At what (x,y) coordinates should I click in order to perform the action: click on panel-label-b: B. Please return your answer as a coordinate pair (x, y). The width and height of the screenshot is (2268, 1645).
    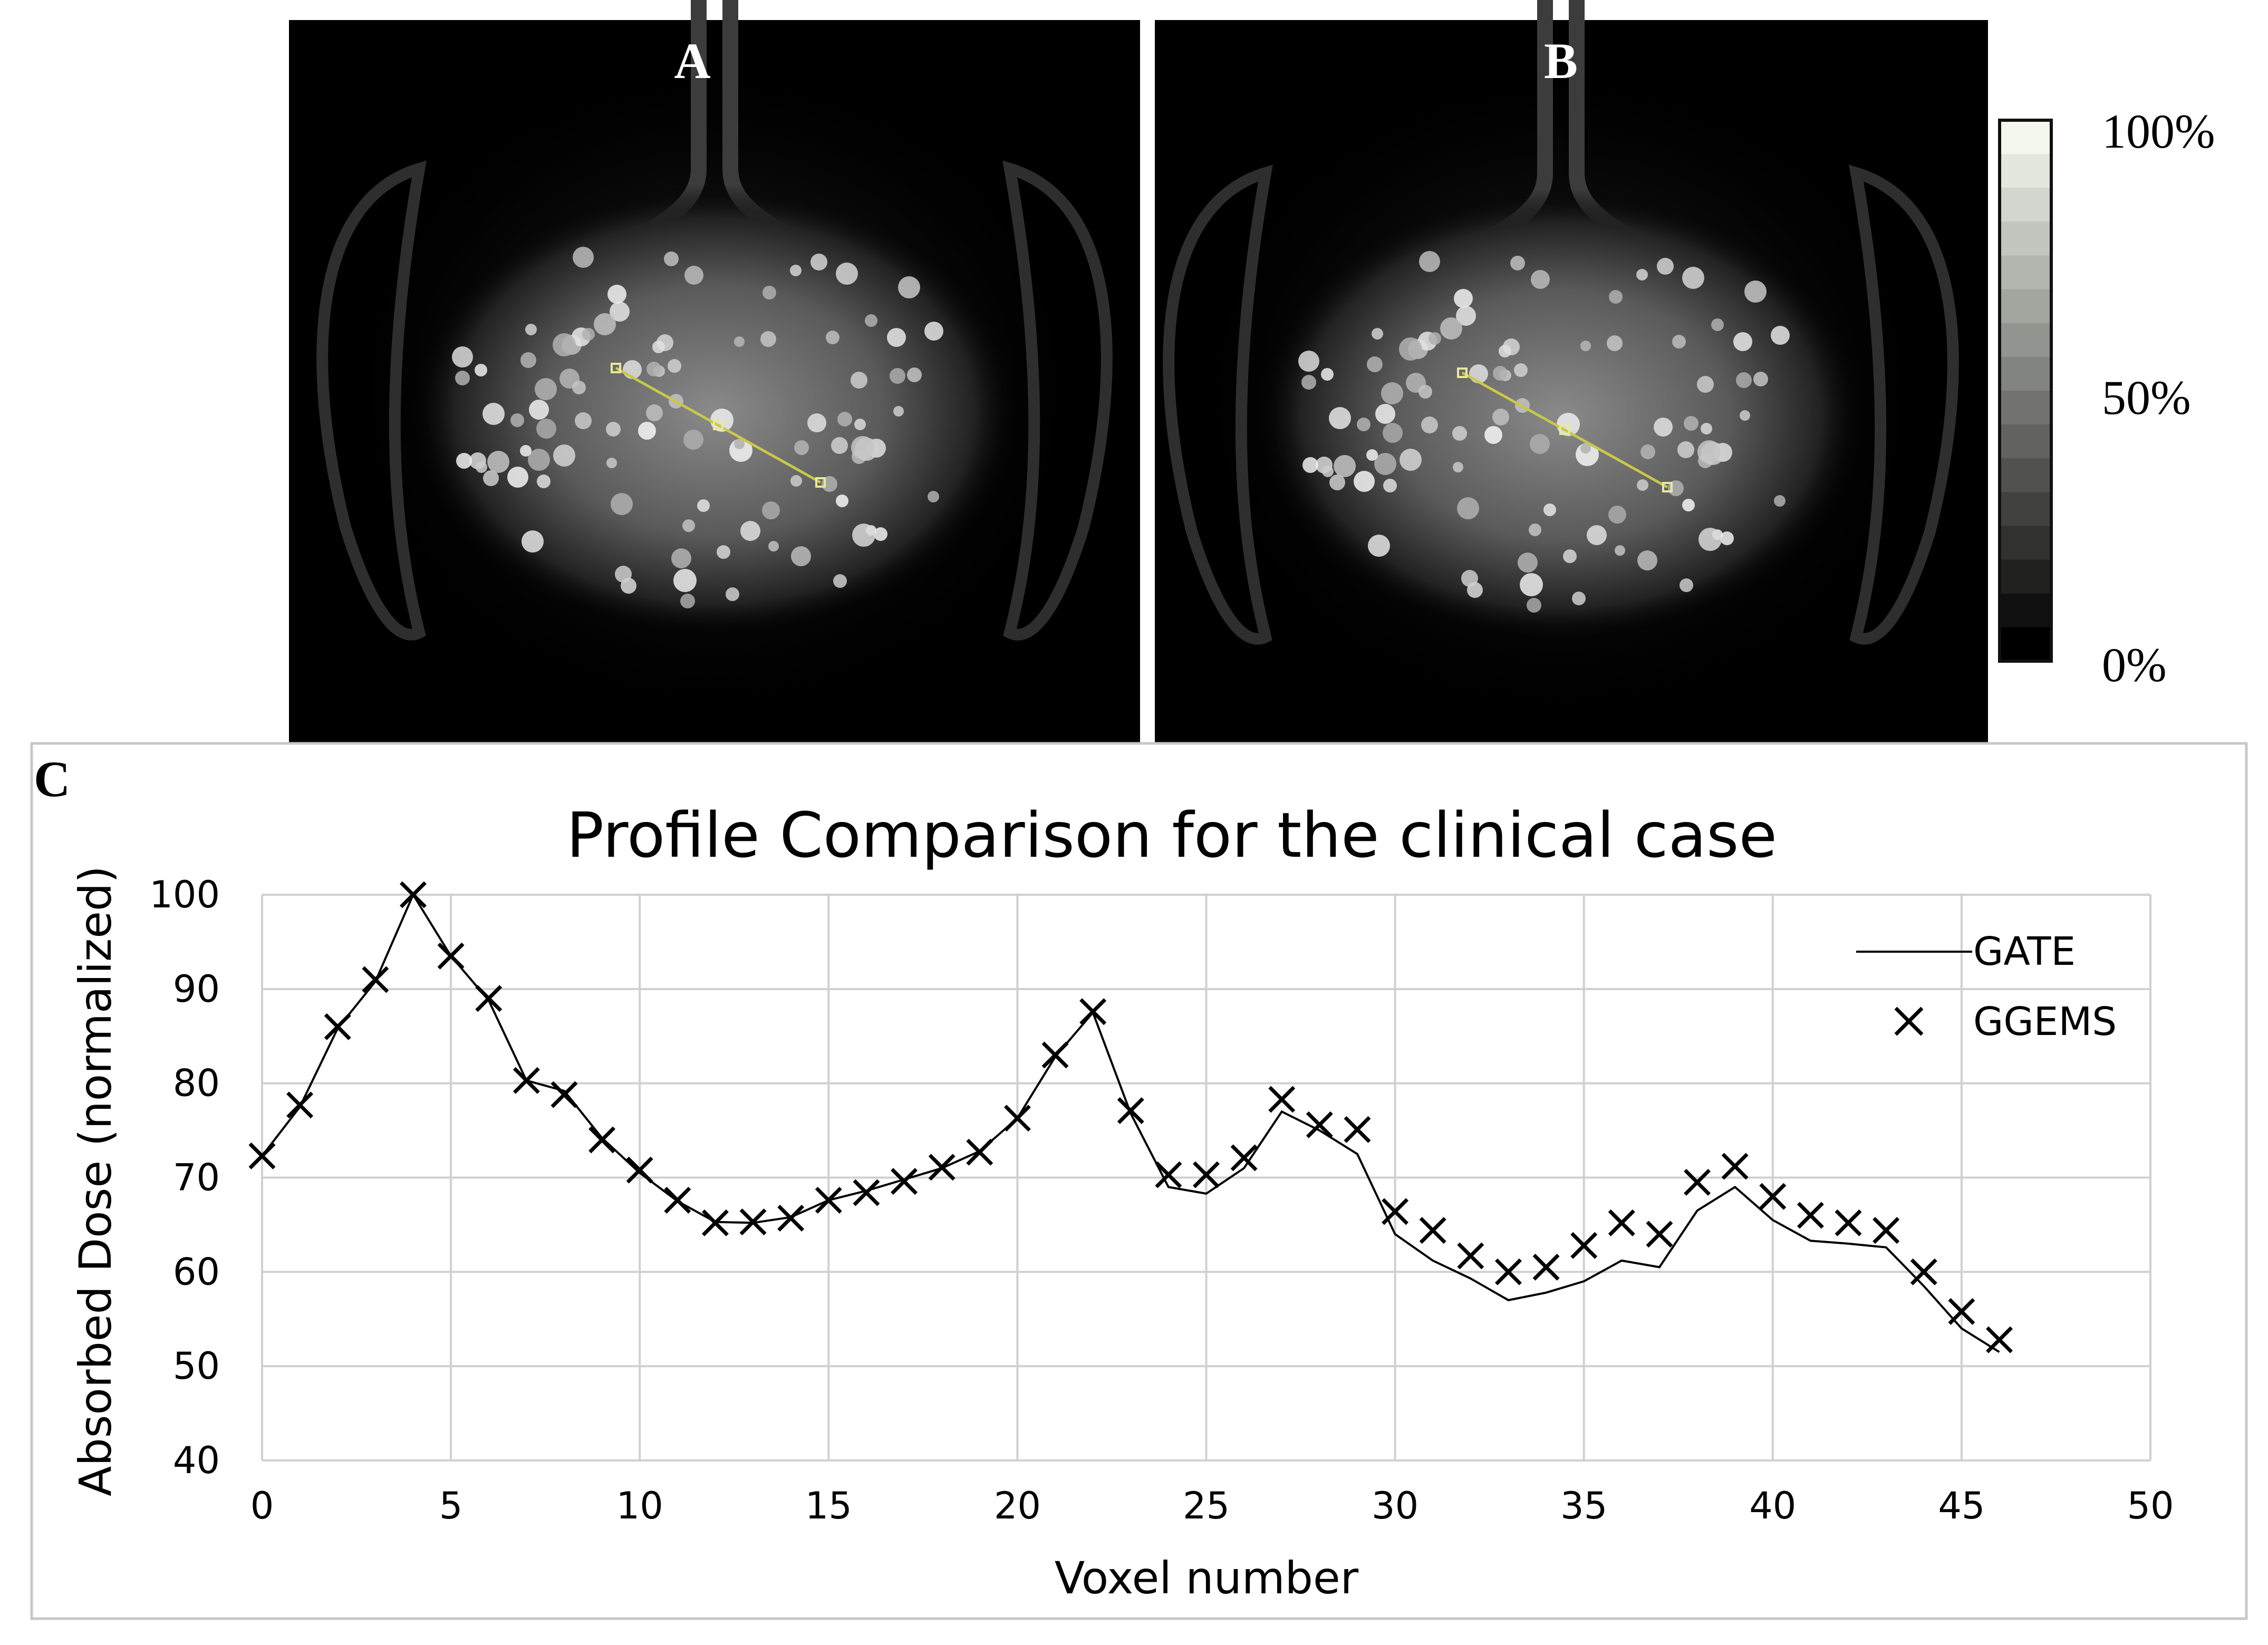
    Looking at the image, I should click on (1561, 61).